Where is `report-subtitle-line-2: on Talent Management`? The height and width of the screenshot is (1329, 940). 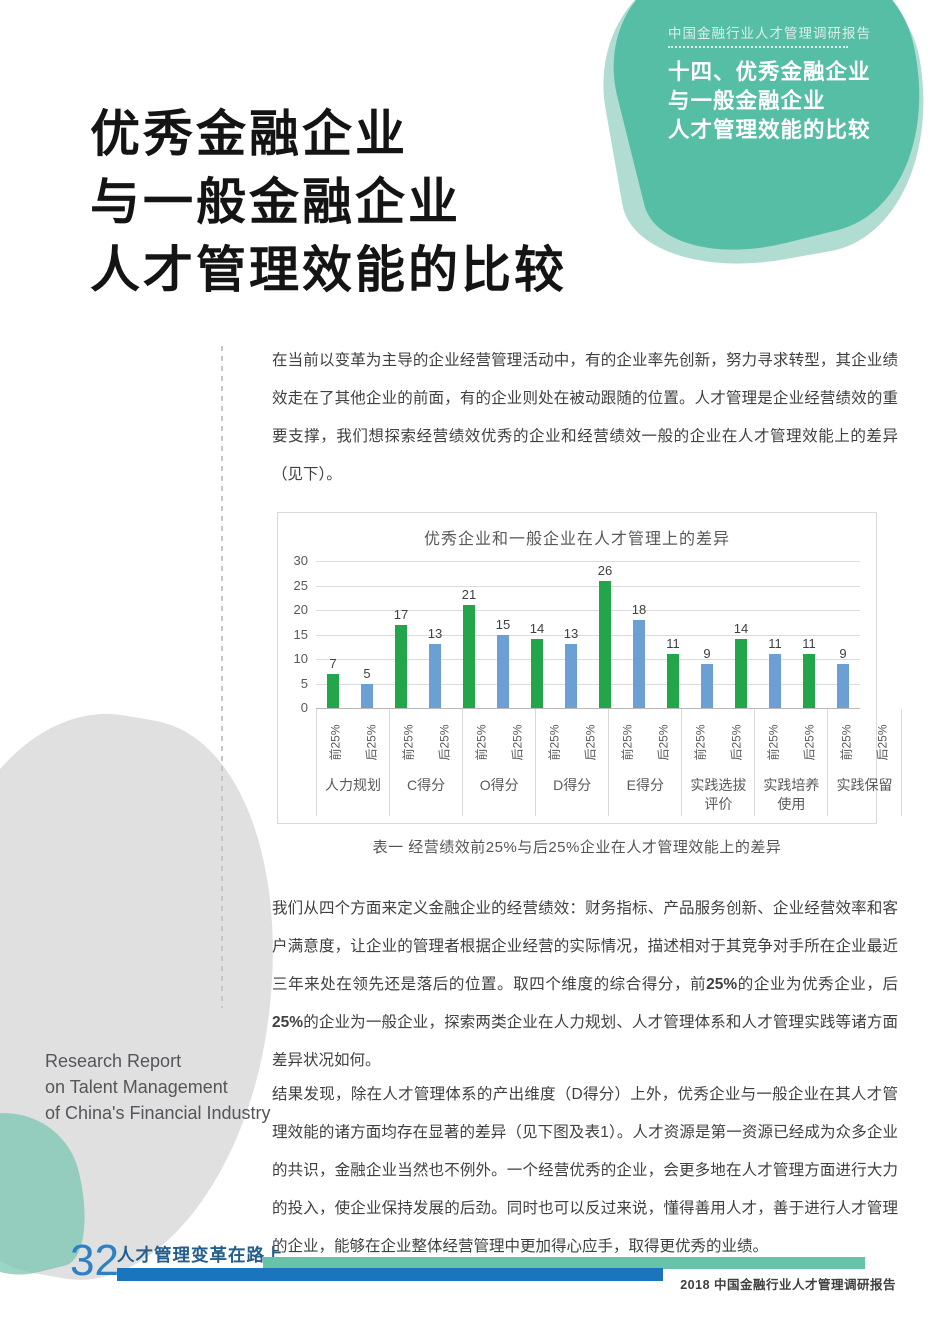 report-subtitle-line-2: on Talent Management is located at coordinates (136, 1087).